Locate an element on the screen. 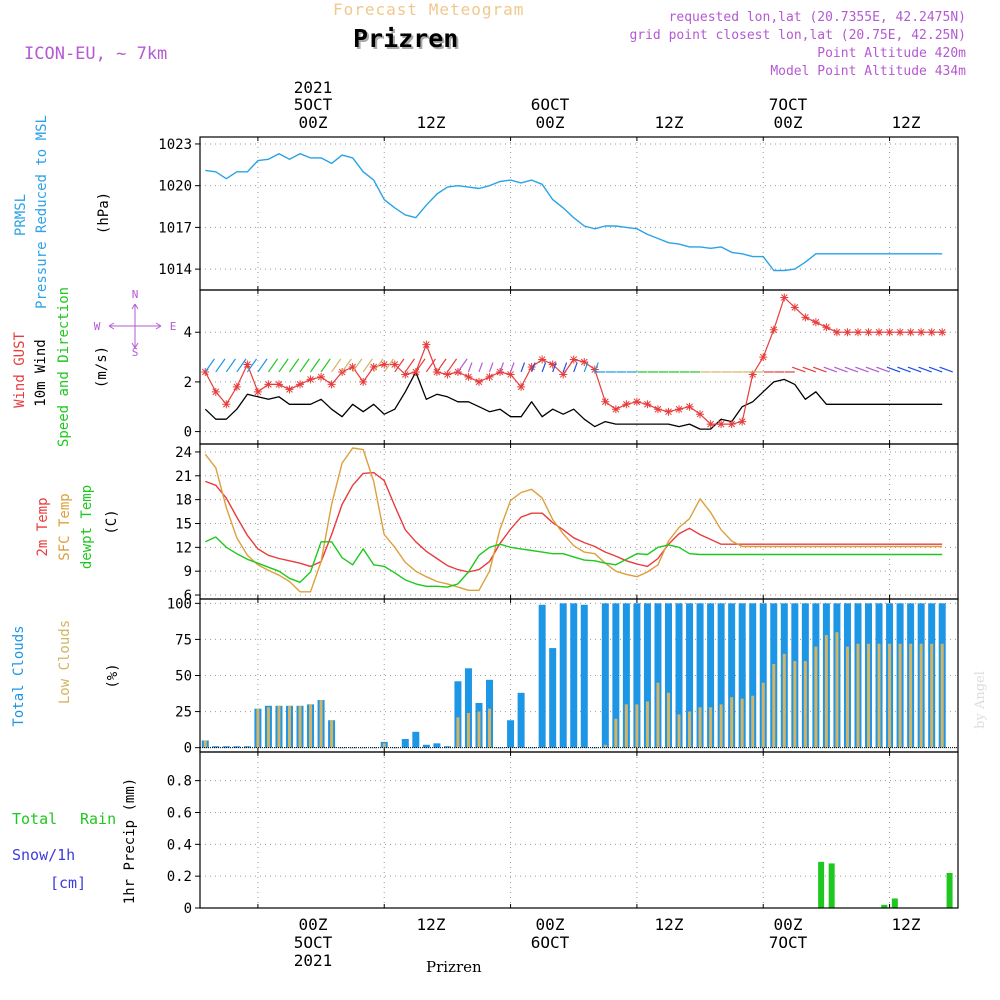 The image size is (1000, 1000). wind-10m-label: 10m Wind is located at coordinates (41, 372).